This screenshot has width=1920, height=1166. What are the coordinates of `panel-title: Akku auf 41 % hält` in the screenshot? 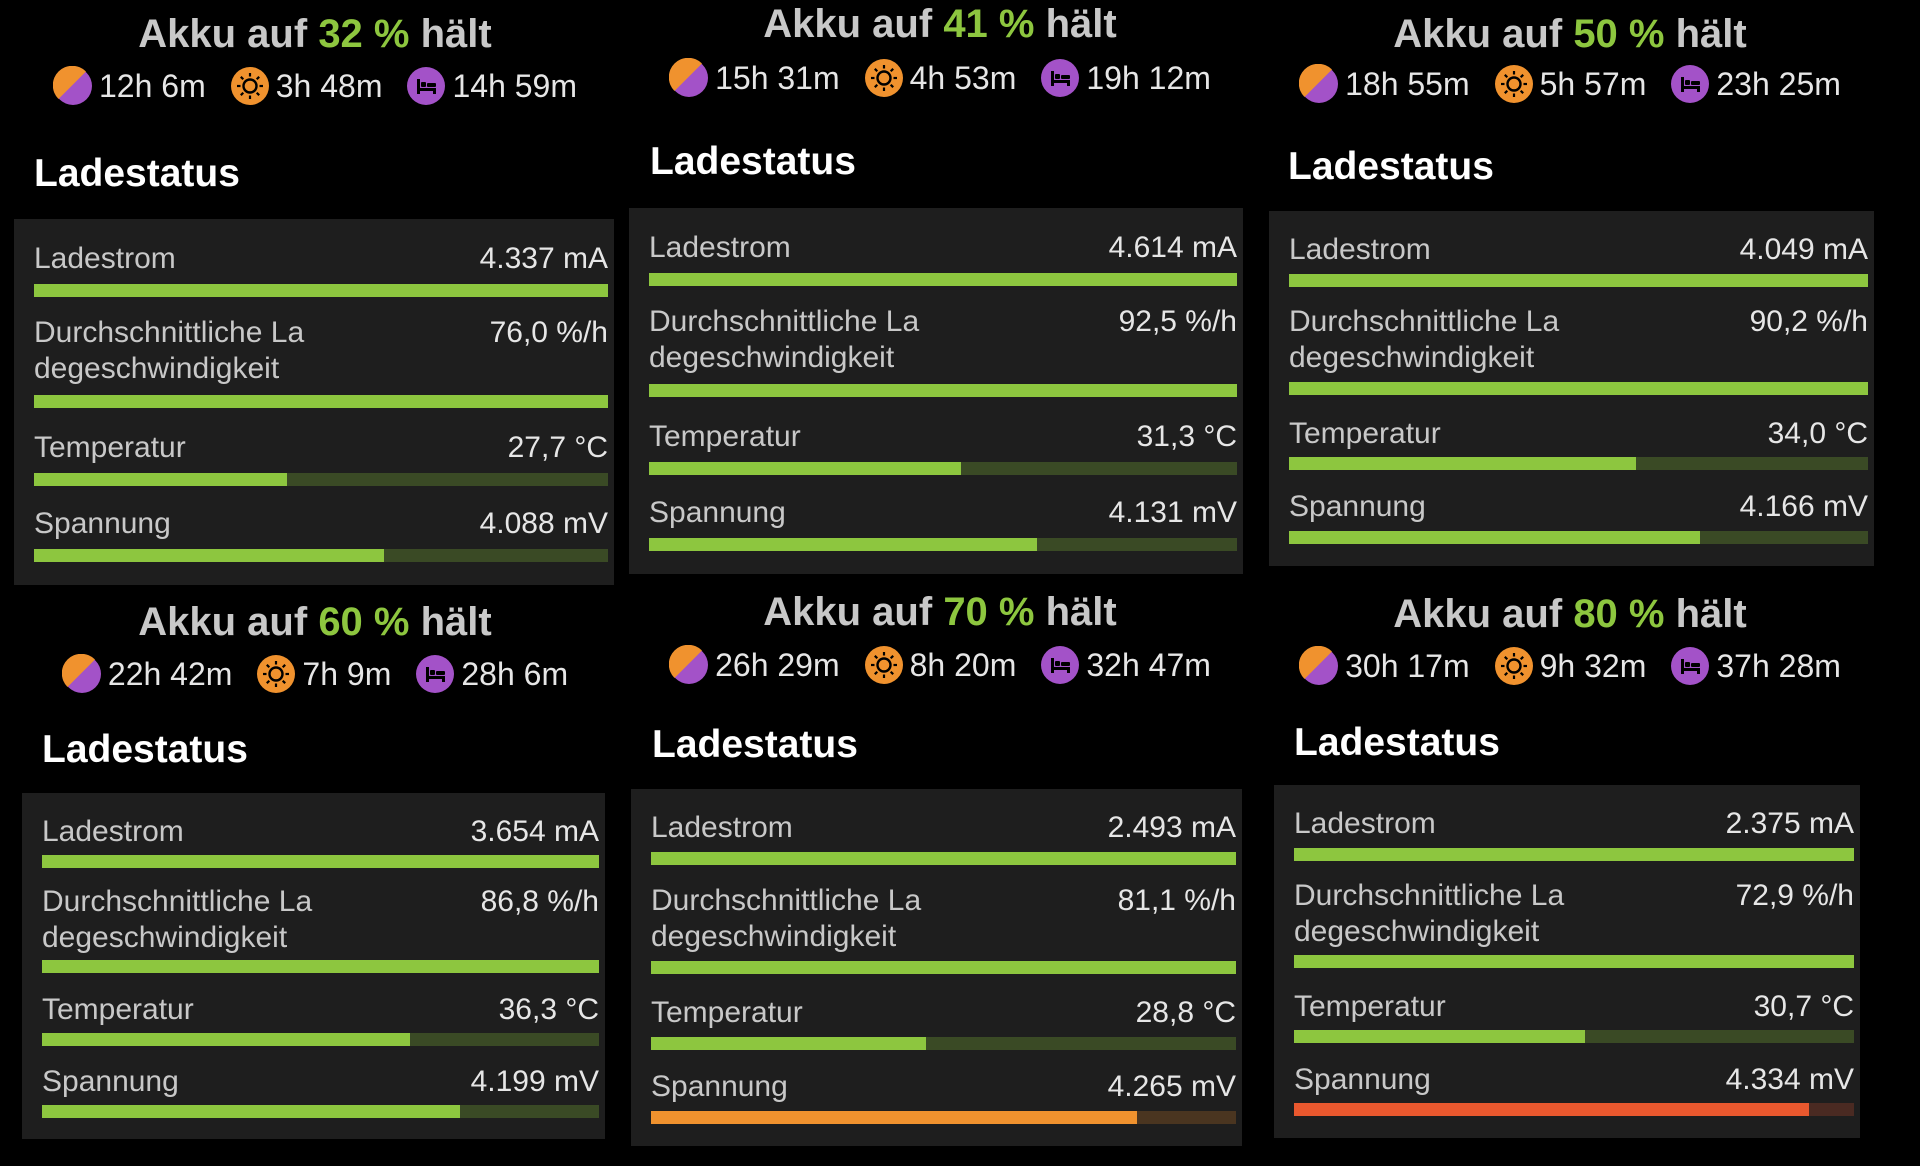 It's located at (940, 24).